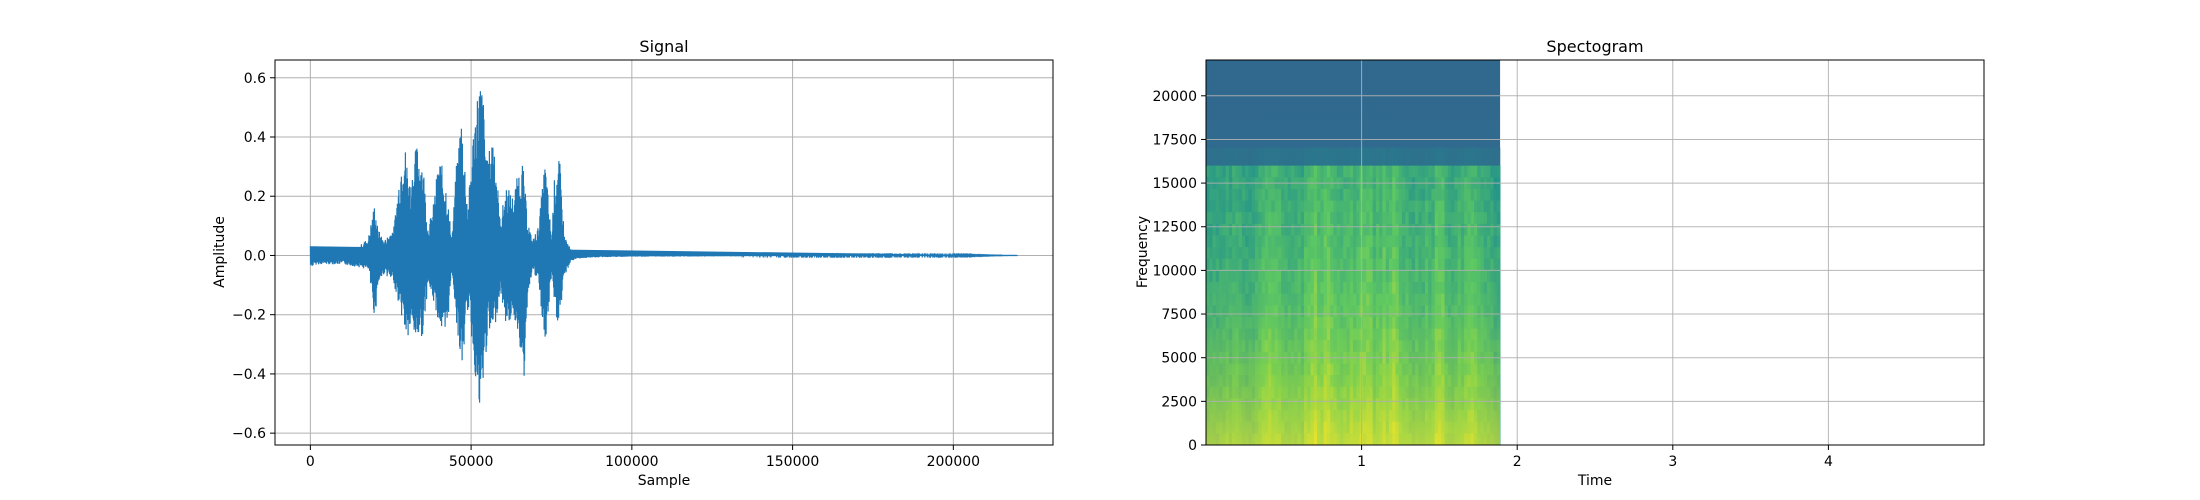 The width and height of the screenshot is (2200, 500). What do you see at coordinates (663, 46) in the screenshot?
I see `signal-title: Signal` at bounding box center [663, 46].